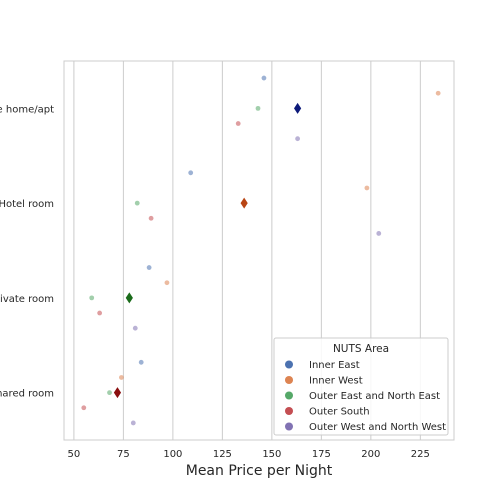  What do you see at coordinates (27, 109) in the screenshot?
I see `y-category-label: Entire home/apt` at bounding box center [27, 109].